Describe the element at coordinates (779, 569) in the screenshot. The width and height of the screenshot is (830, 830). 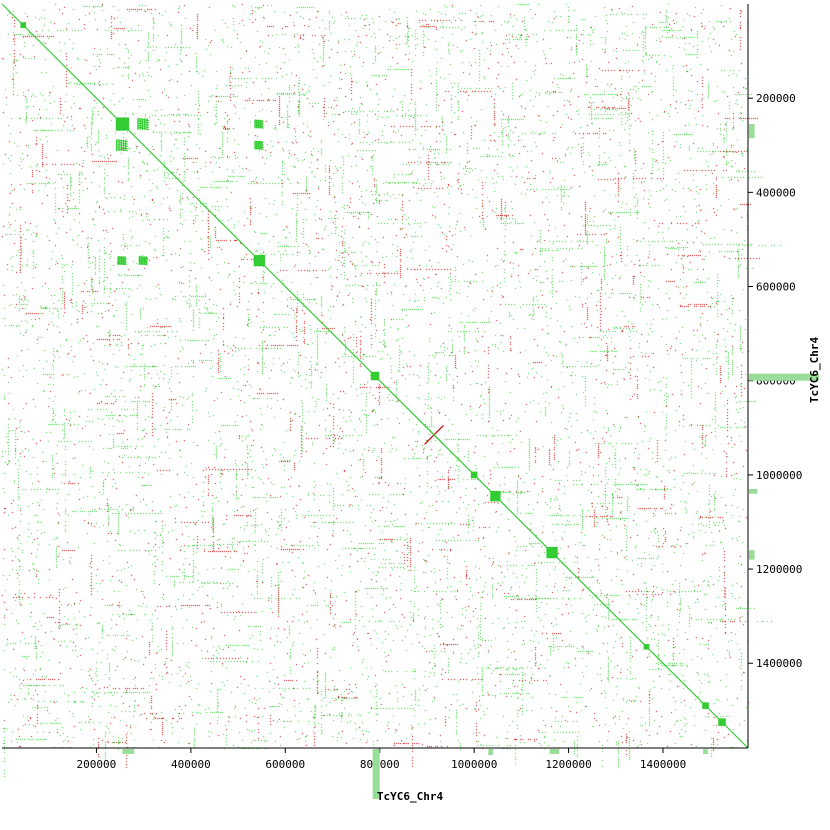
I see `y-tick-label: 1200000` at that location.